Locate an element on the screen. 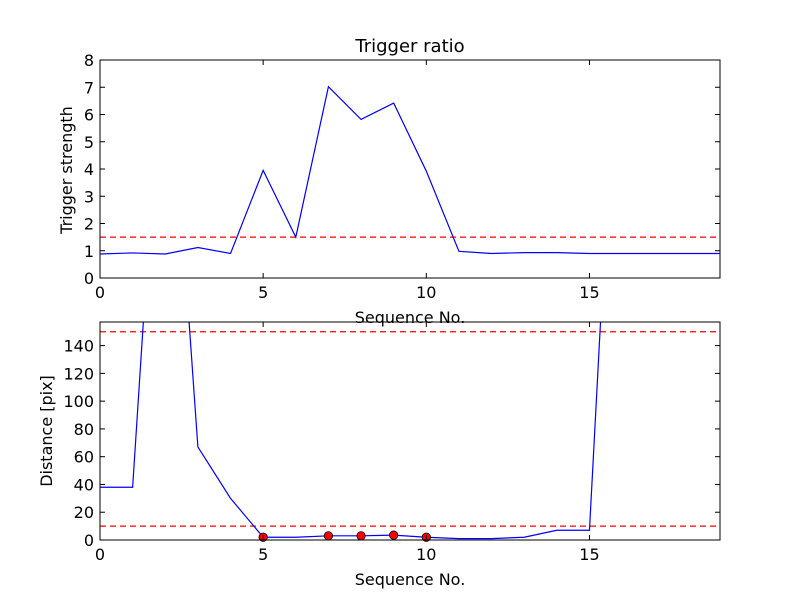 Image resolution: width=800 pixels, height=600 pixels. y-tick-label: 4 is located at coordinates (89, 169).